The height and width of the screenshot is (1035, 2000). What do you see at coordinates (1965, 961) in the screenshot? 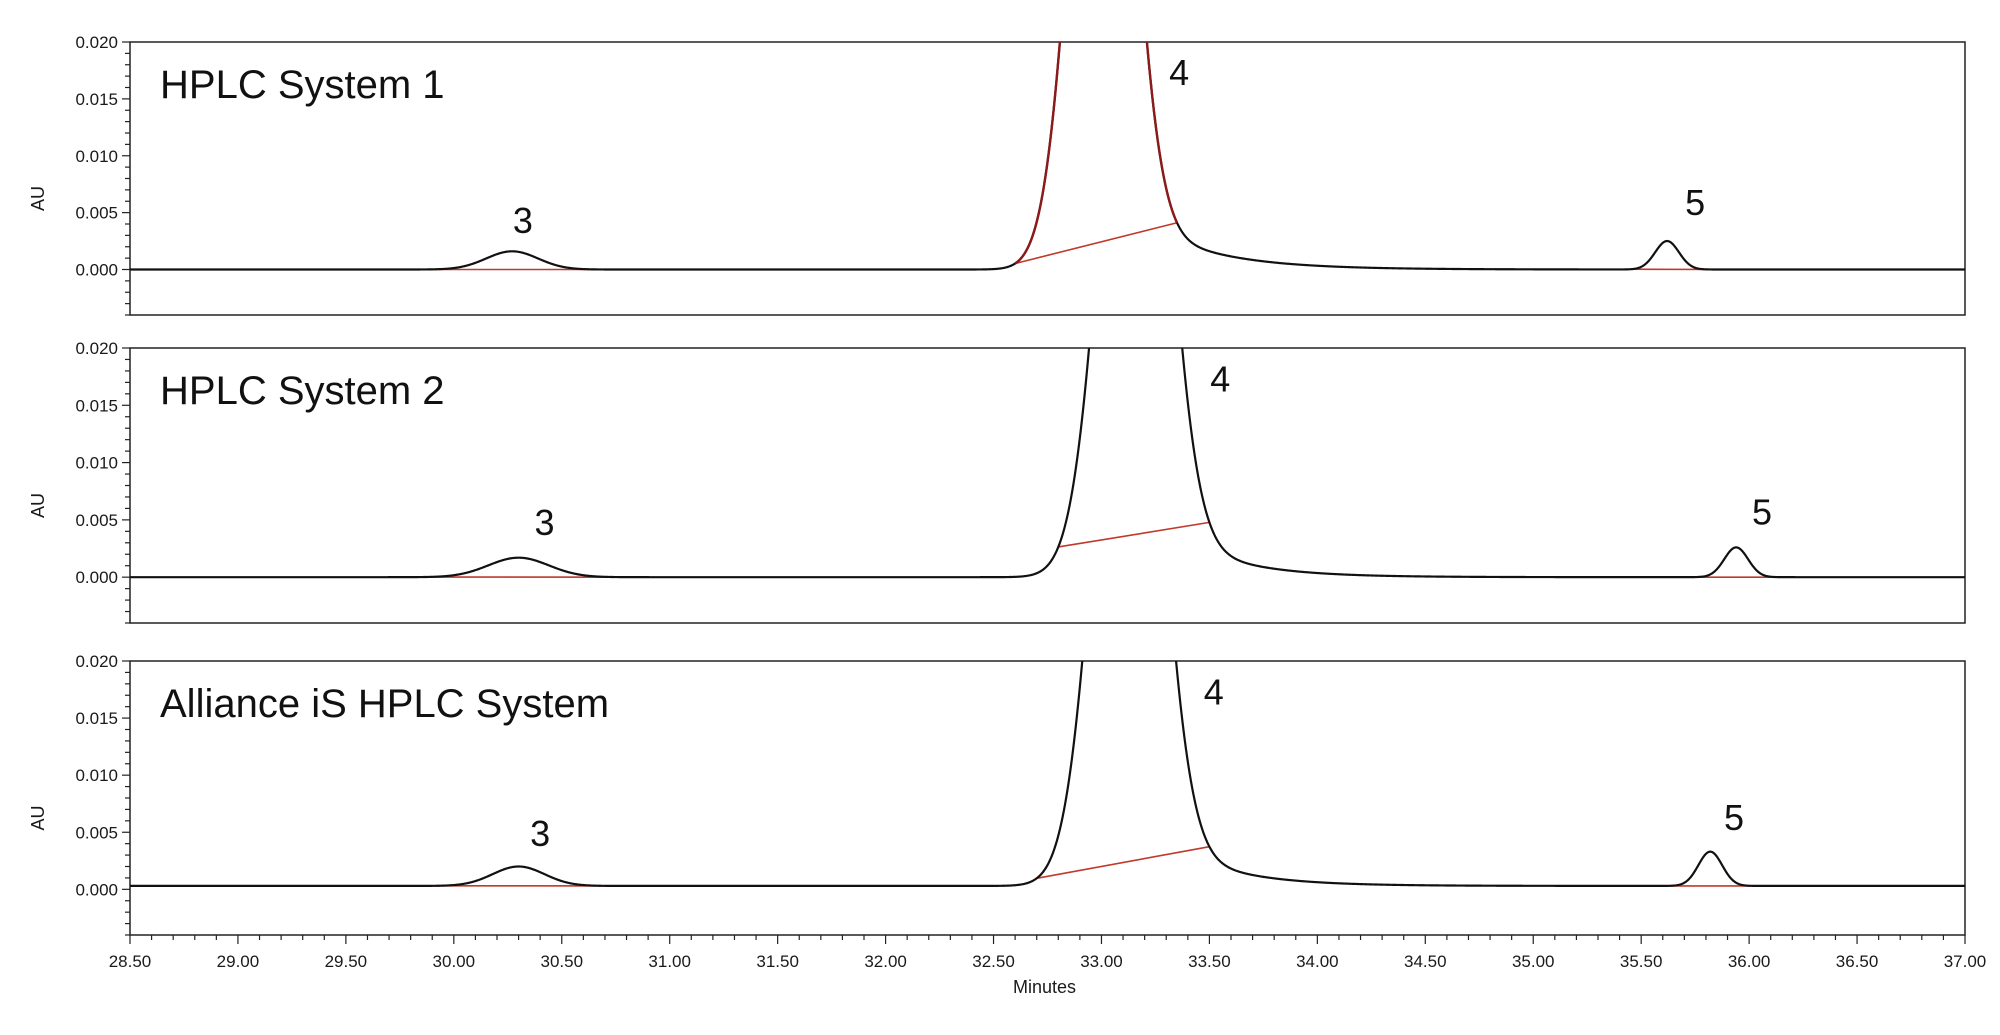
I see `x-tick-label: 37.00` at bounding box center [1965, 961].